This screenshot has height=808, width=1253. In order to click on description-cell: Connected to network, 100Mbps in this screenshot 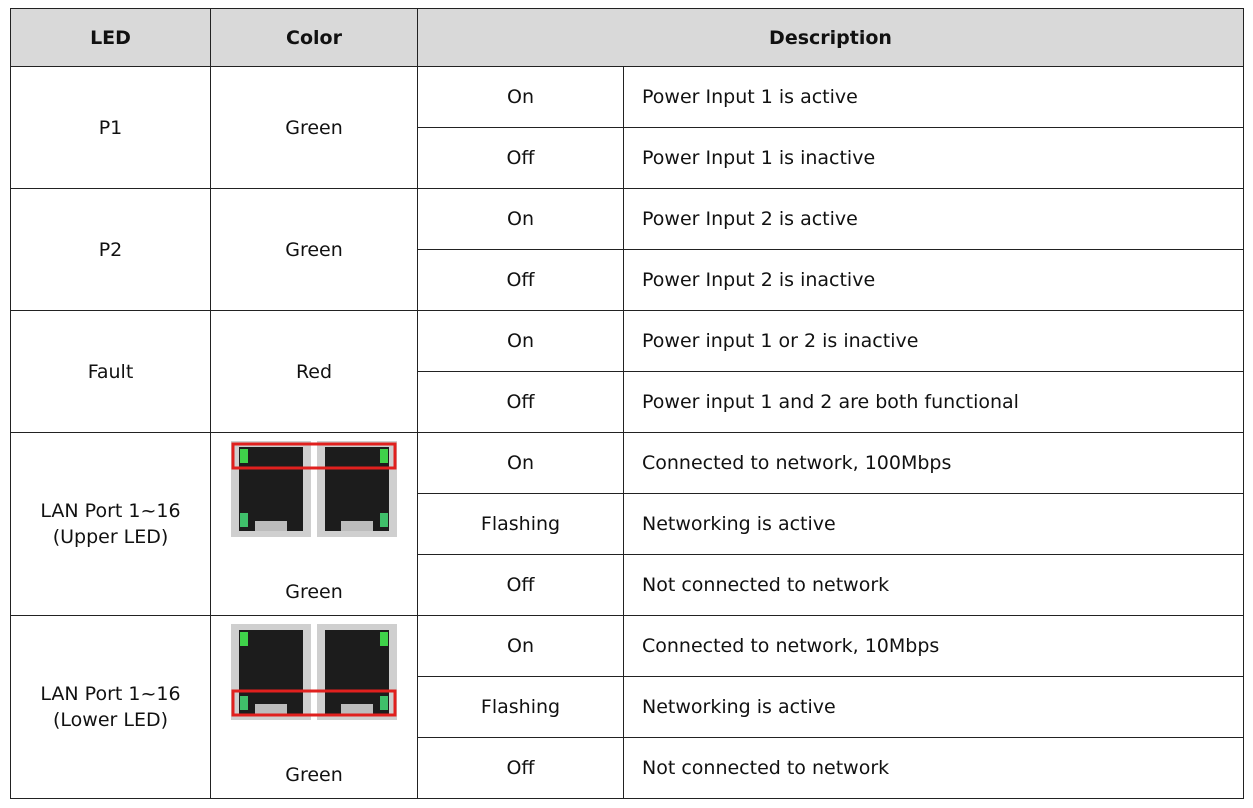, I will do `click(933, 463)`.